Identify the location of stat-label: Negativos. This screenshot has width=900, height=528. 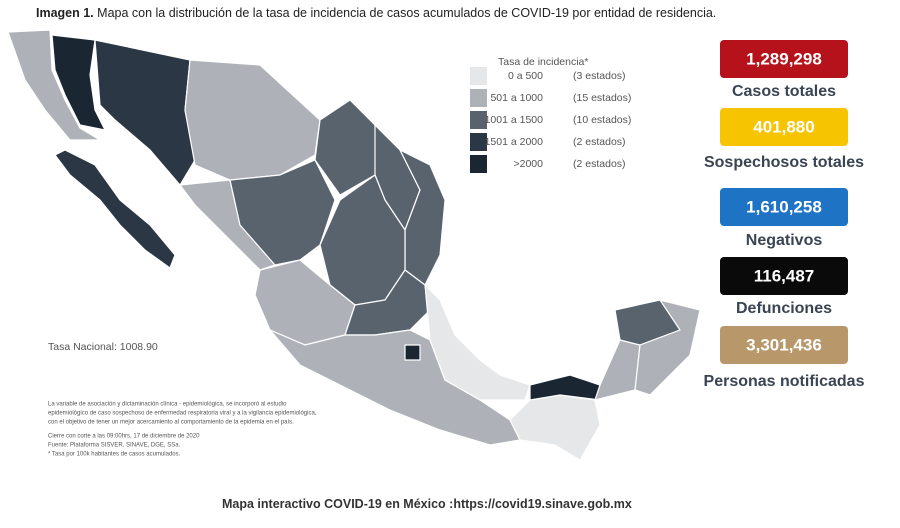
(784, 240).